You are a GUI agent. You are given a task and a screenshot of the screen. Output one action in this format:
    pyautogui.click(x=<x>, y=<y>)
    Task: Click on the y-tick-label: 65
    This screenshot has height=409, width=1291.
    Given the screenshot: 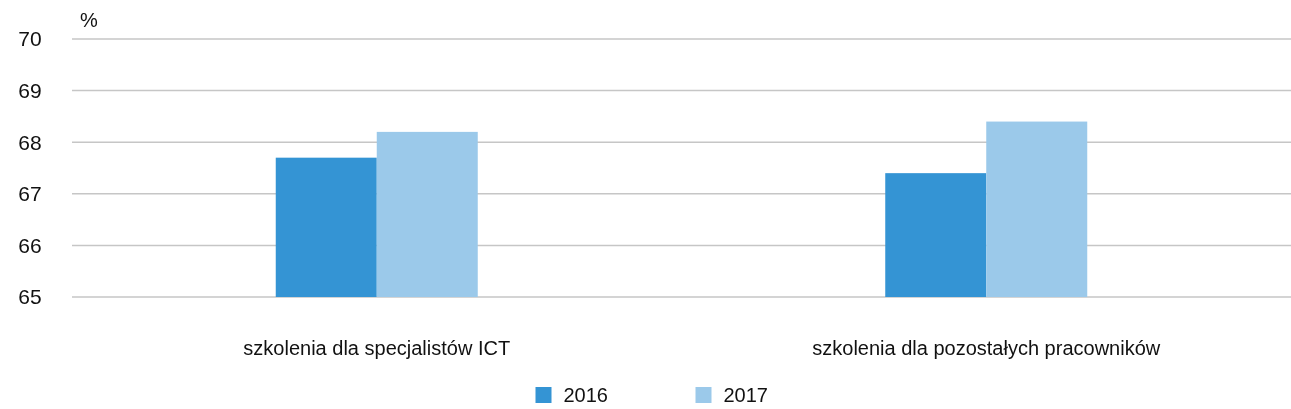 What is the action you would take?
    pyautogui.click(x=30, y=297)
    